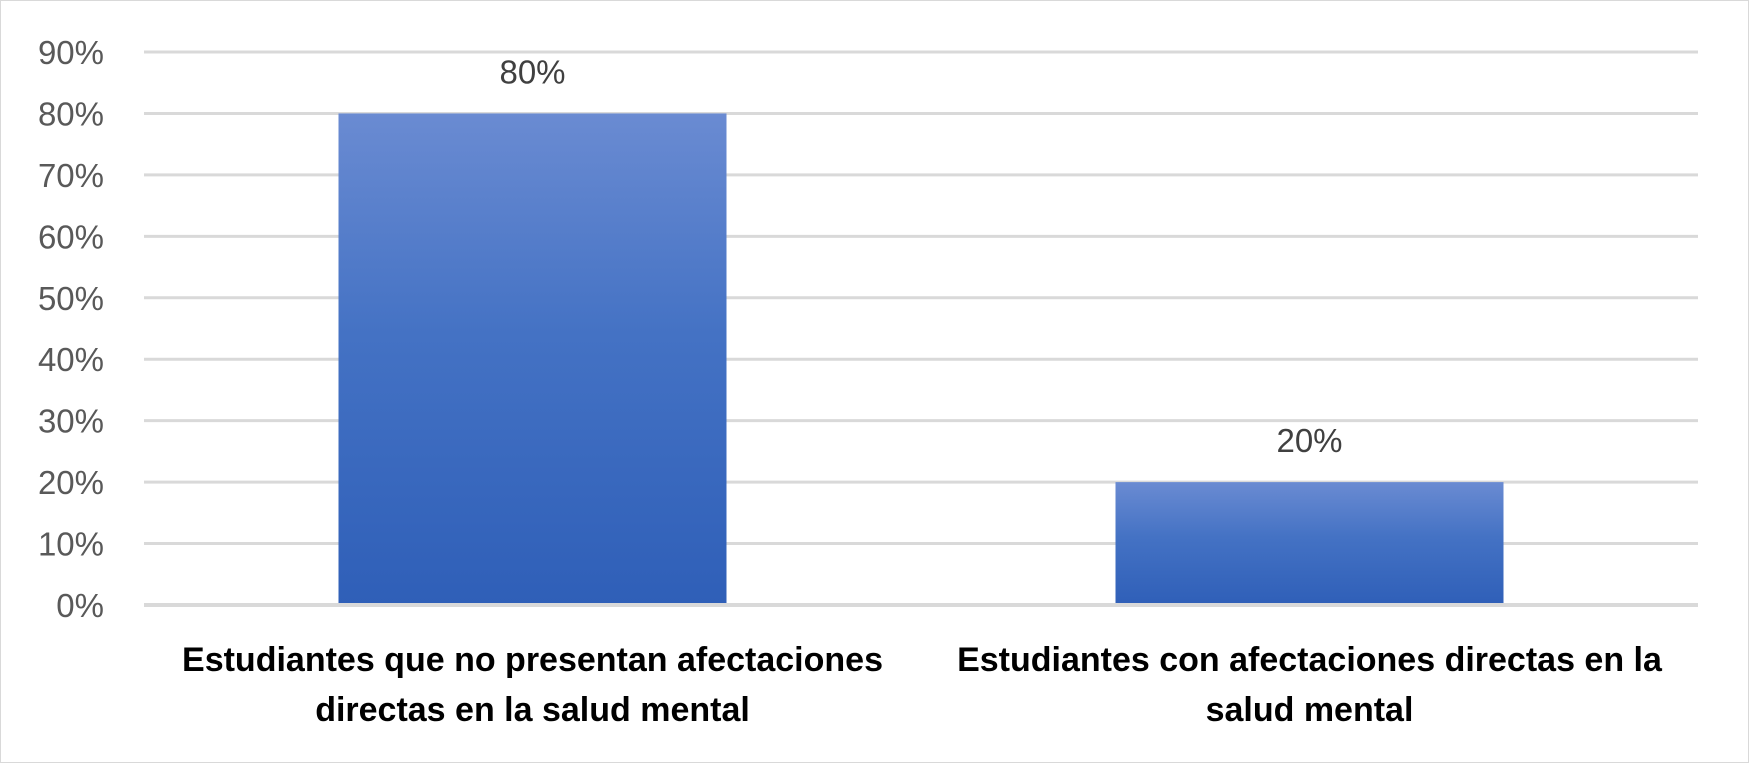 The width and height of the screenshot is (1749, 764). I want to click on data-label: 80%, so click(532, 71).